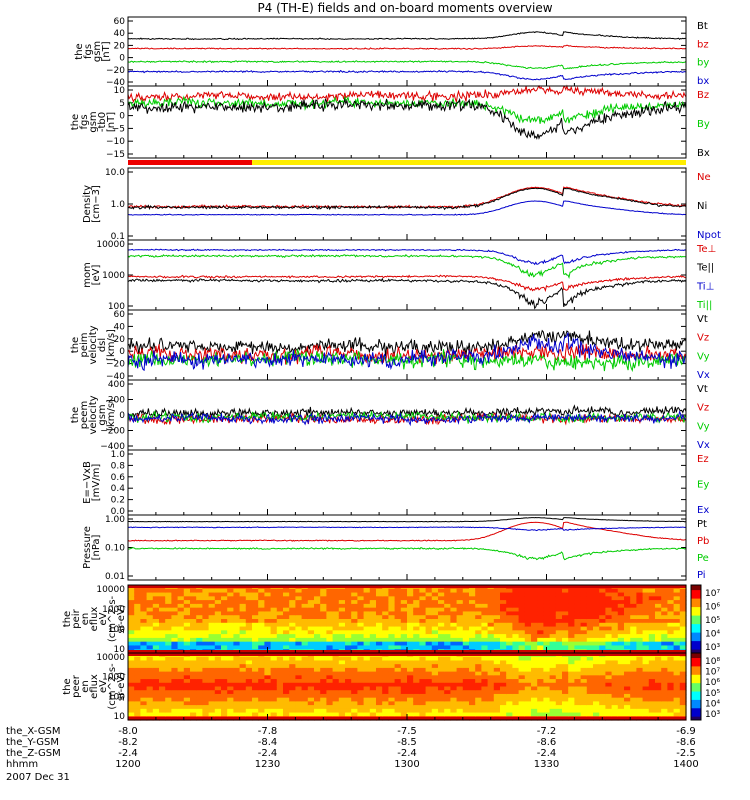 Image resolution: width=750 pixels, height=800 pixels. I want to click on series-line, so click(407, 267).